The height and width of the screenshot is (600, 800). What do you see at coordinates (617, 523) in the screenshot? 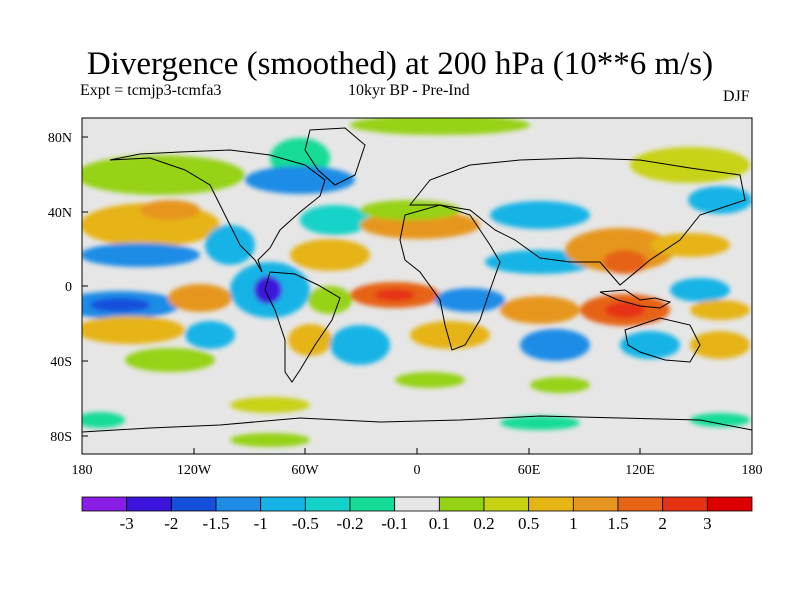
I see `colorbar-label: 1.5` at bounding box center [617, 523].